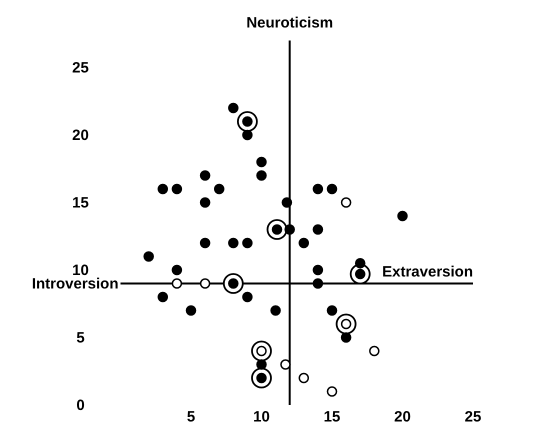 The height and width of the screenshot is (424, 541). I want to click on ref-line-label: Extraversion, so click(427, 272).